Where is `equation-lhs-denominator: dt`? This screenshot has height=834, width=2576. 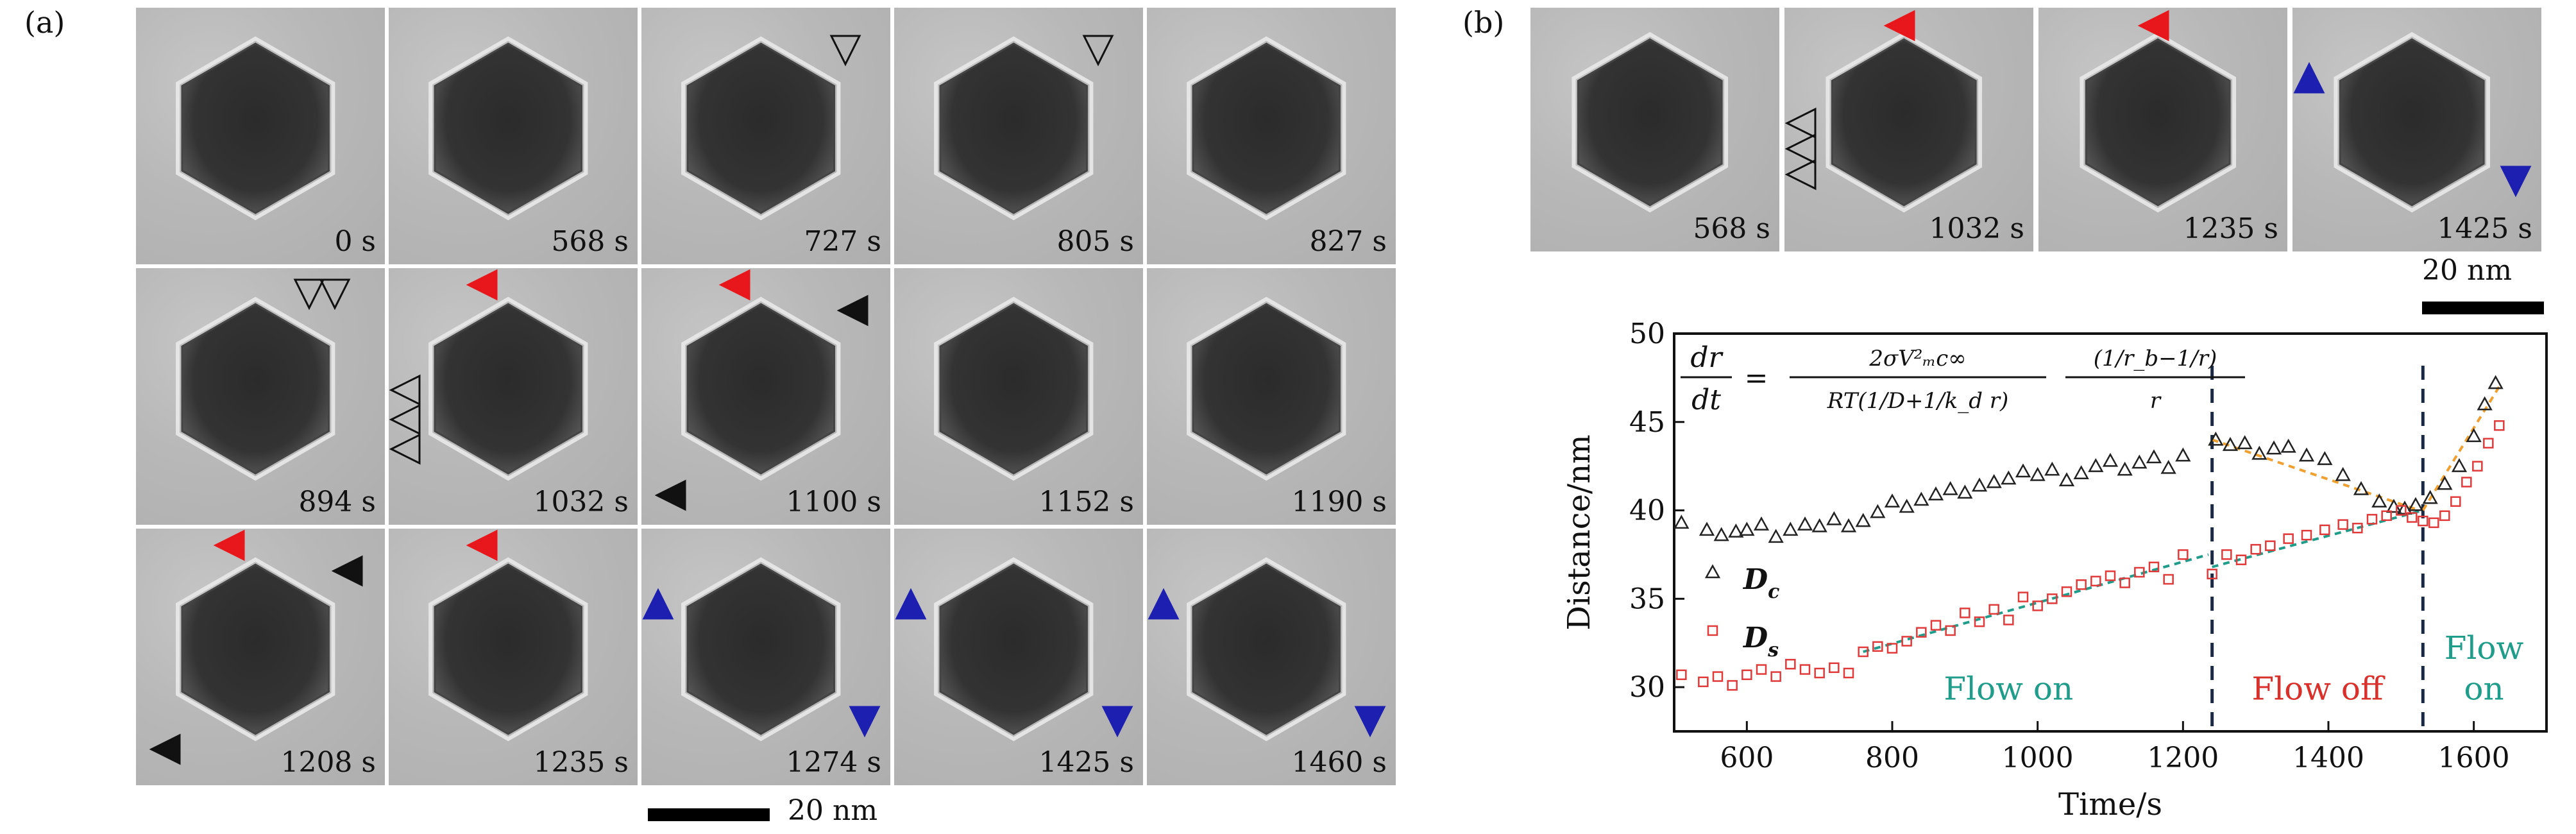
equation-lhs-denominator: dt is located at coordinates (1706, 400).